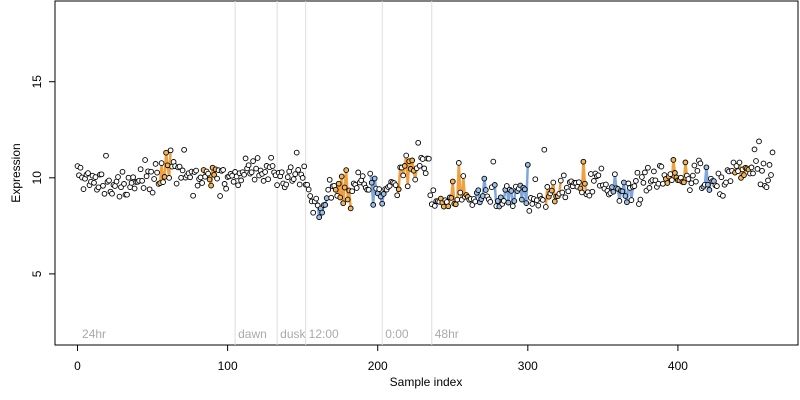 Image resolution: width=800 pixels, height=400 pixels. I want to click on period-label: 0:00, so click(397, 334).